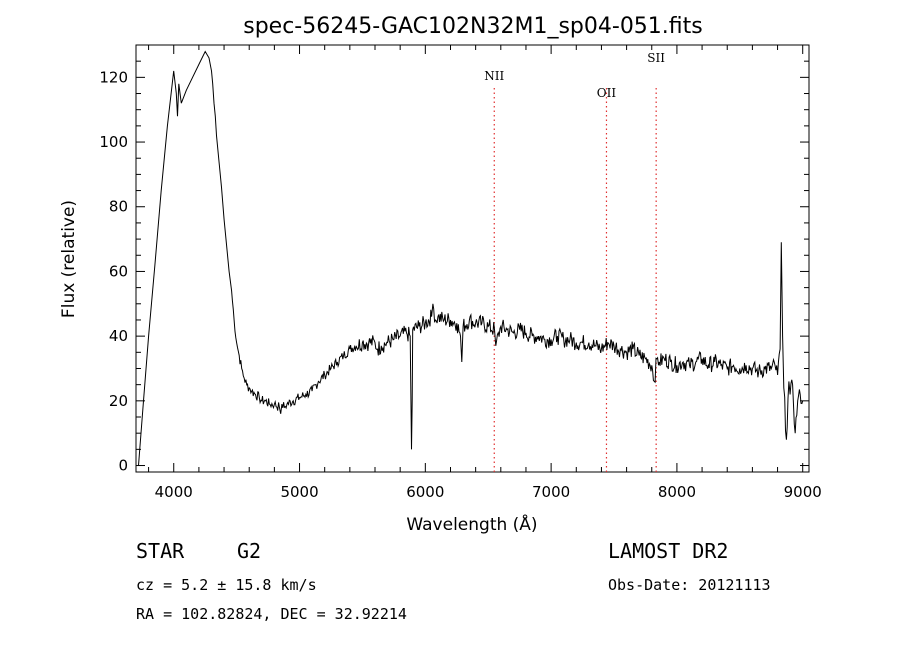 The width and height of the screenshot is (900, 650). What do you see at coordinates (607, 93) in the screenshot?
I see `emission-line-label: OII` at bounding box center [607, 93].